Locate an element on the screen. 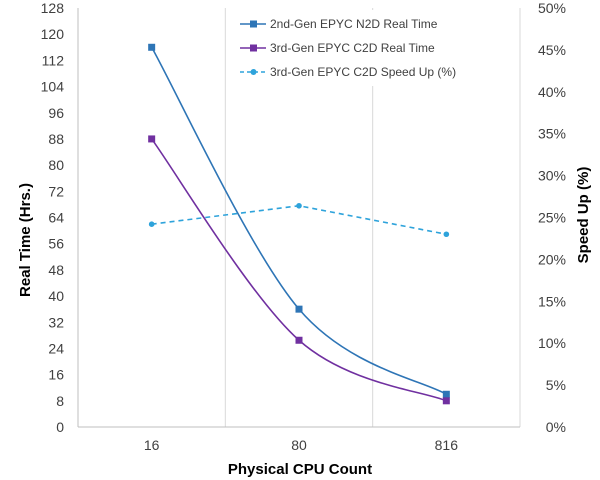 The height and width of the screenshot is (480, 600). y-right-tick-label: 50% is located at coordinates (552, 8).